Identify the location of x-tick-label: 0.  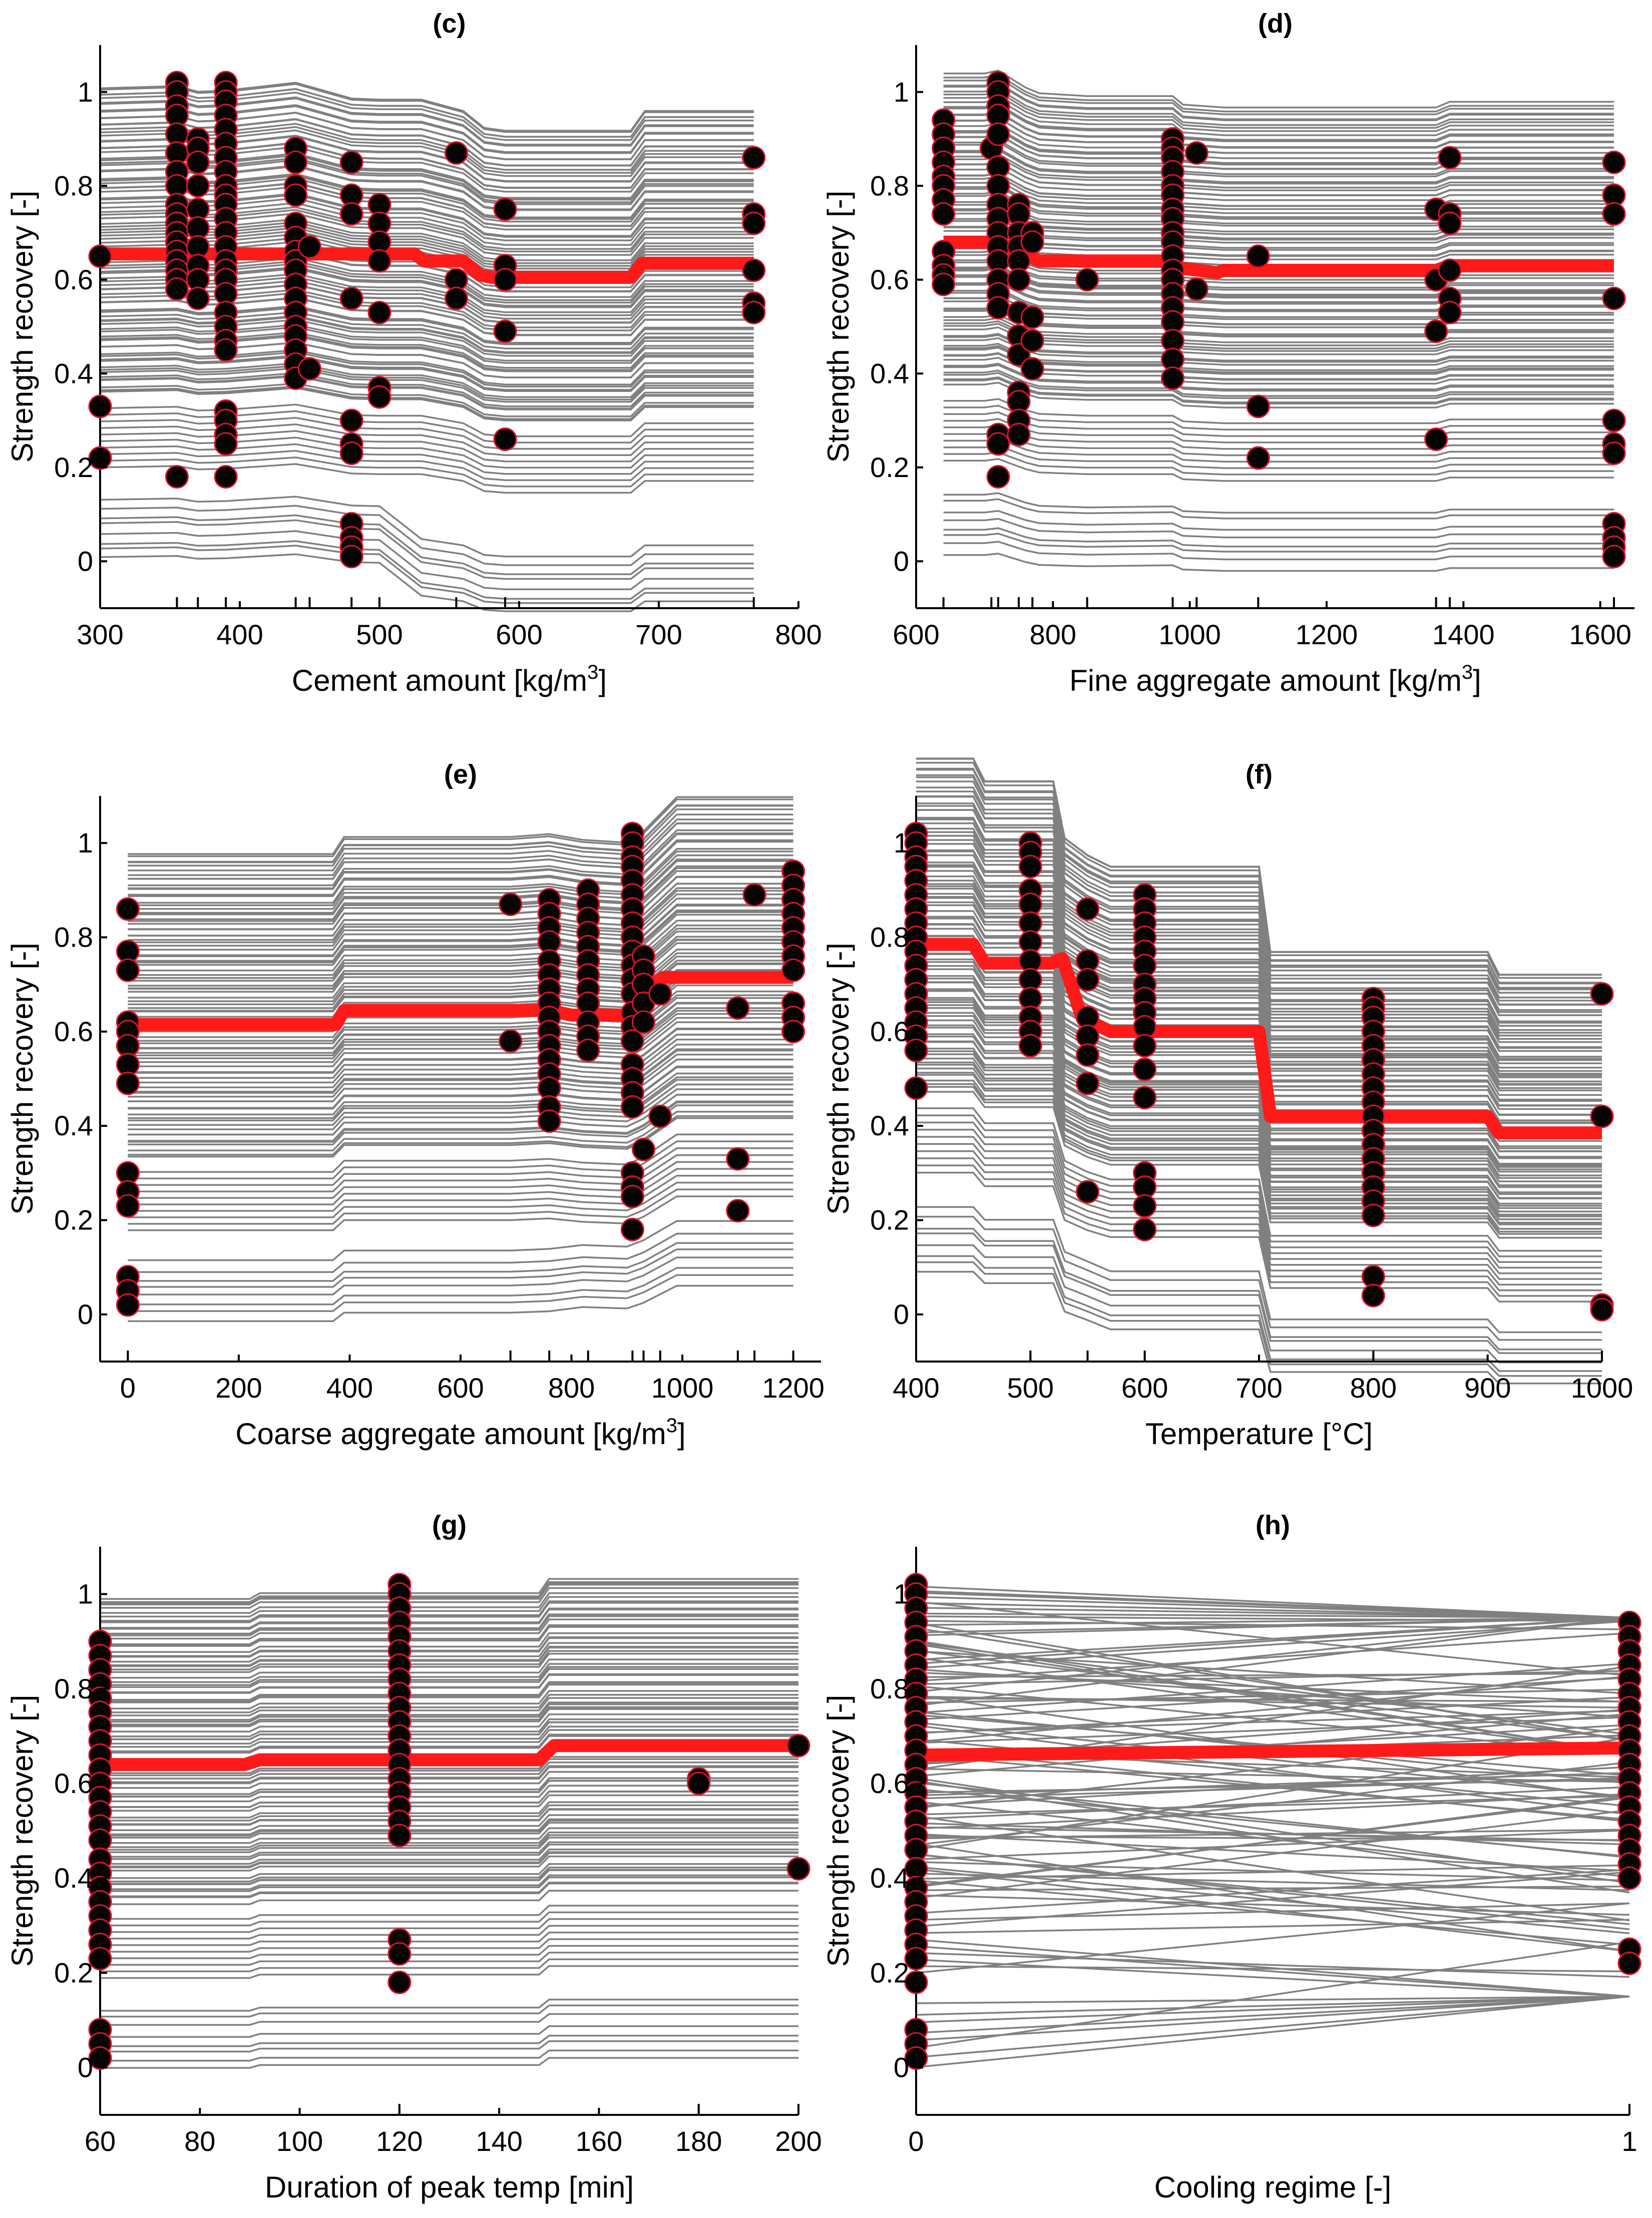
(128, 1388).